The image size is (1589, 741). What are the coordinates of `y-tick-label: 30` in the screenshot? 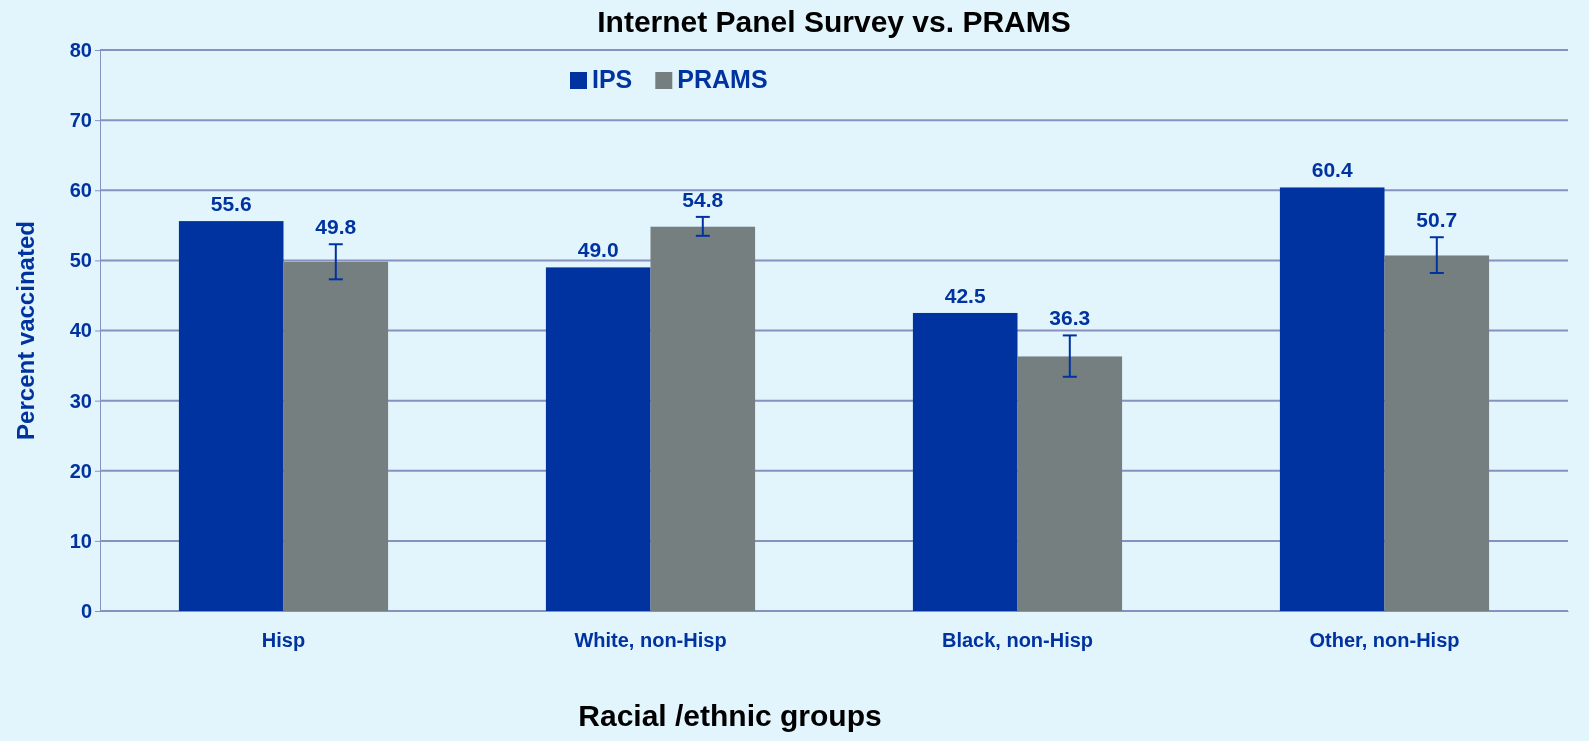 It's located at (80, 400).